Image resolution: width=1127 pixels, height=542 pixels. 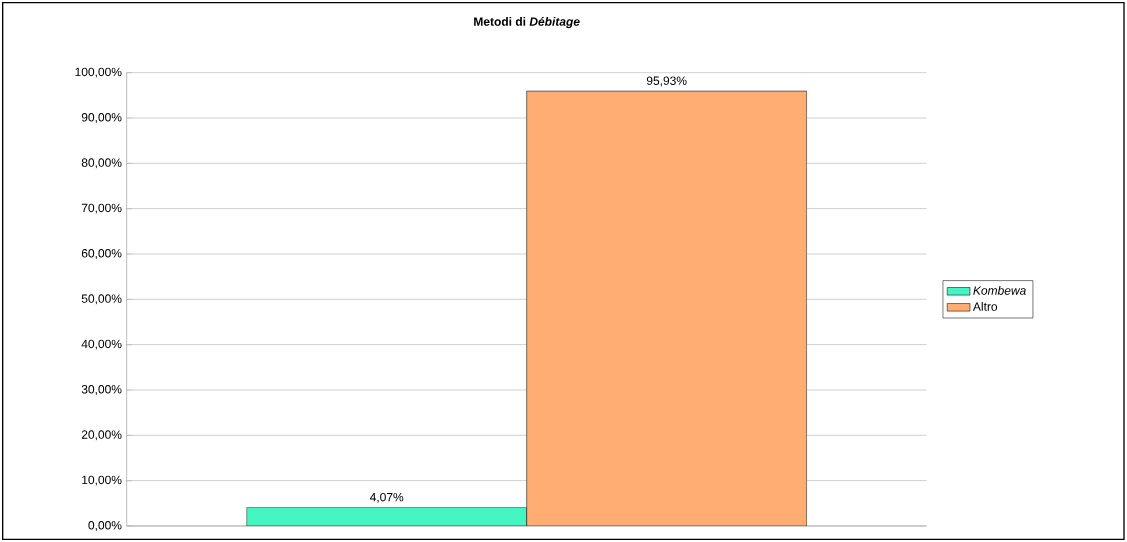 I want to click on y-tick-label: 80,00%, so click(x=101, y=163).